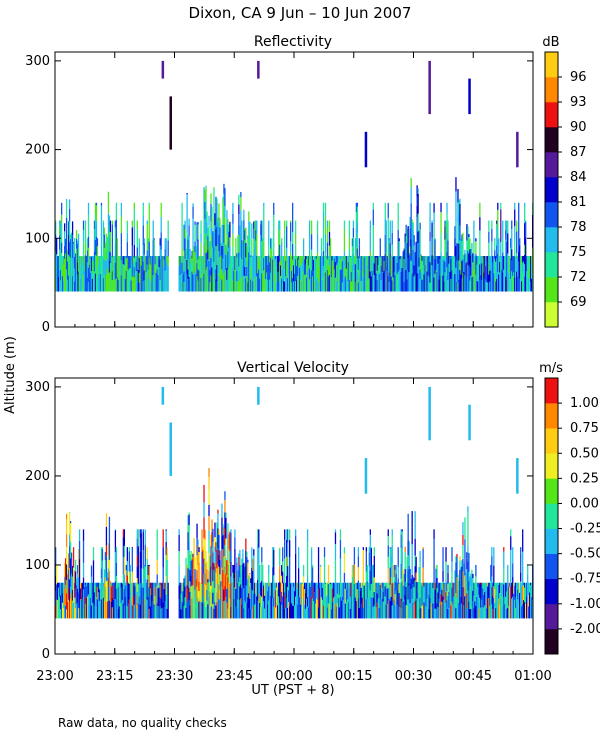 The height and width of the screenshot is (750, 600). I want to click on isolated-echo, so click(517, 476).